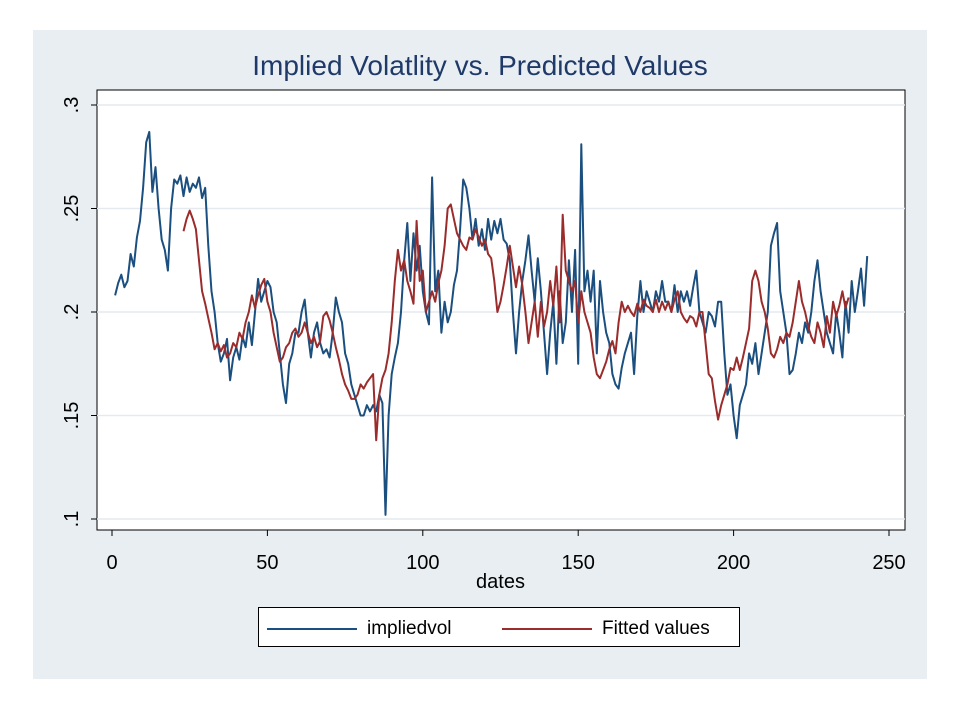 Image resolution: width=960 pixels, height=720 pixels. Describe the element at coordinates (422, 563) in the screenshot. I see `x-tick-label: 100` at that location.